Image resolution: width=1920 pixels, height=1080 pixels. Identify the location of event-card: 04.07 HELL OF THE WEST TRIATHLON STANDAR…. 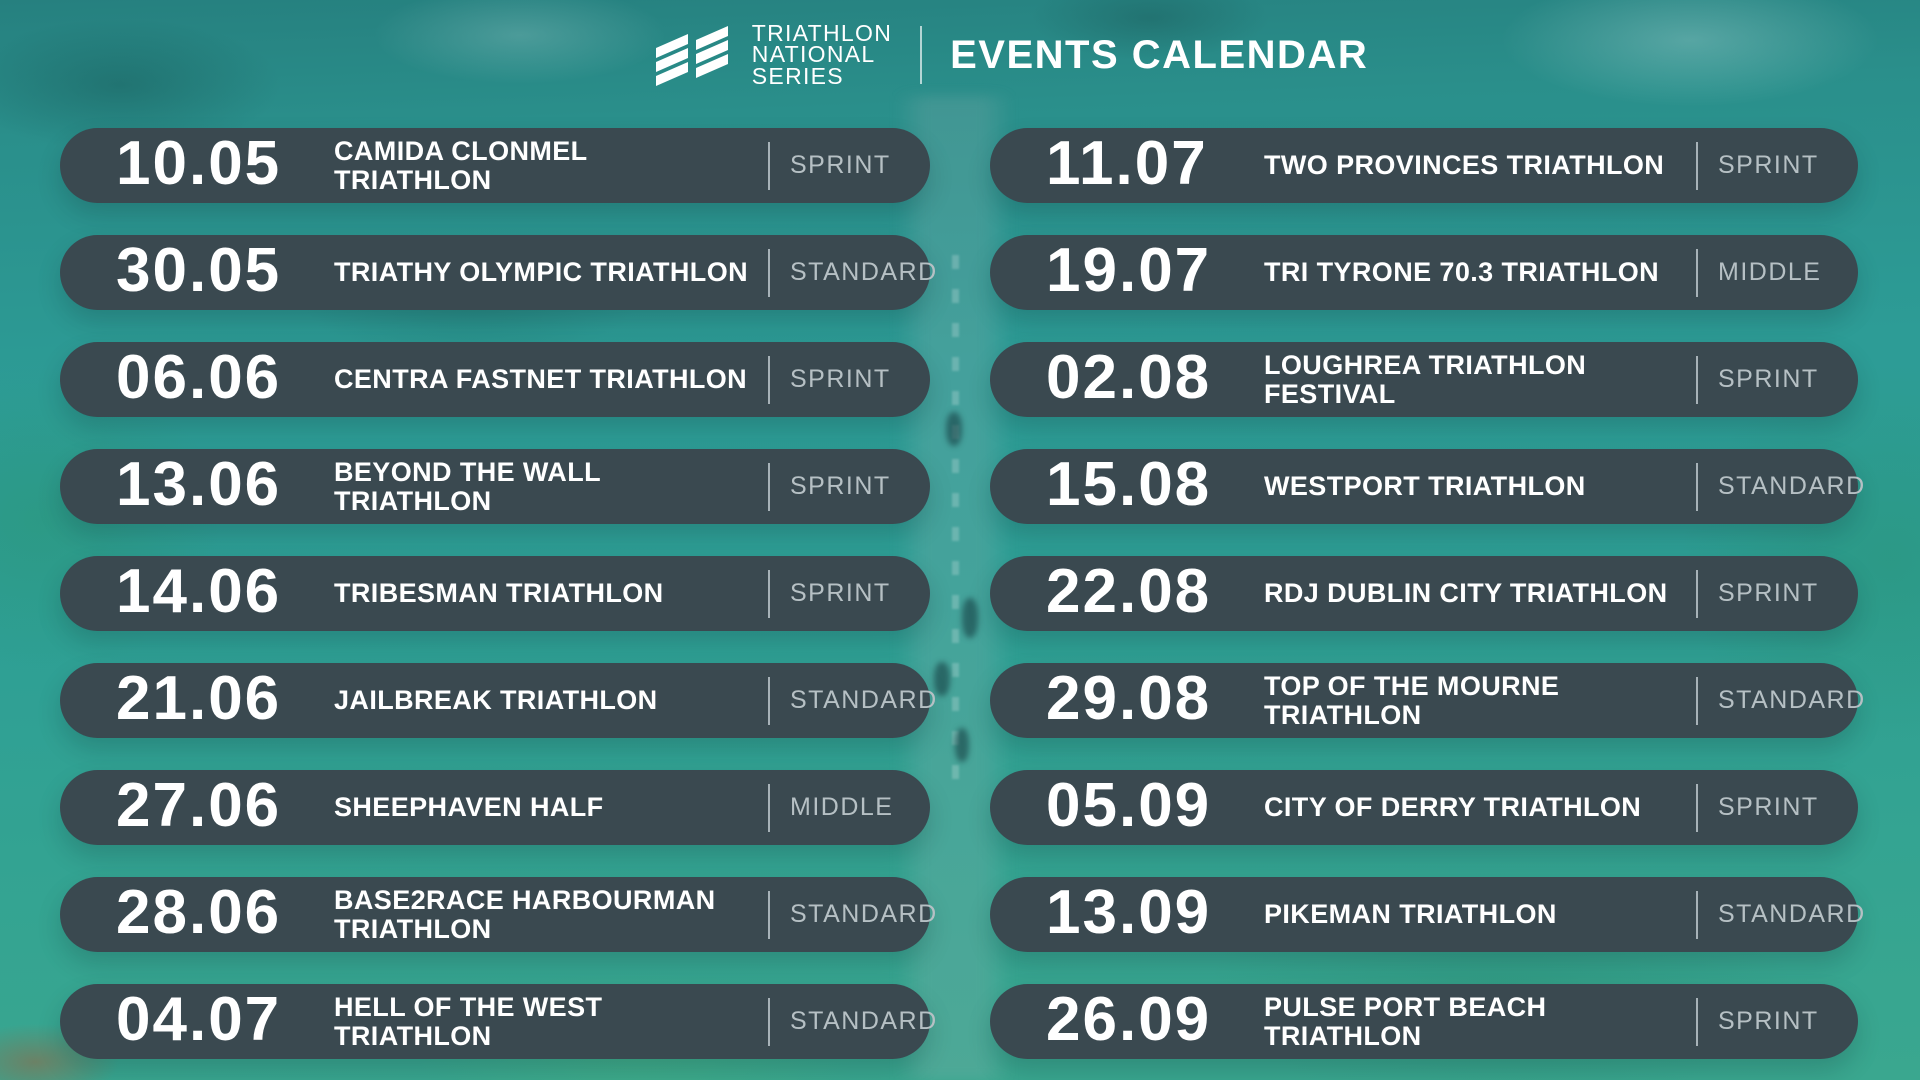
(499, 1021).